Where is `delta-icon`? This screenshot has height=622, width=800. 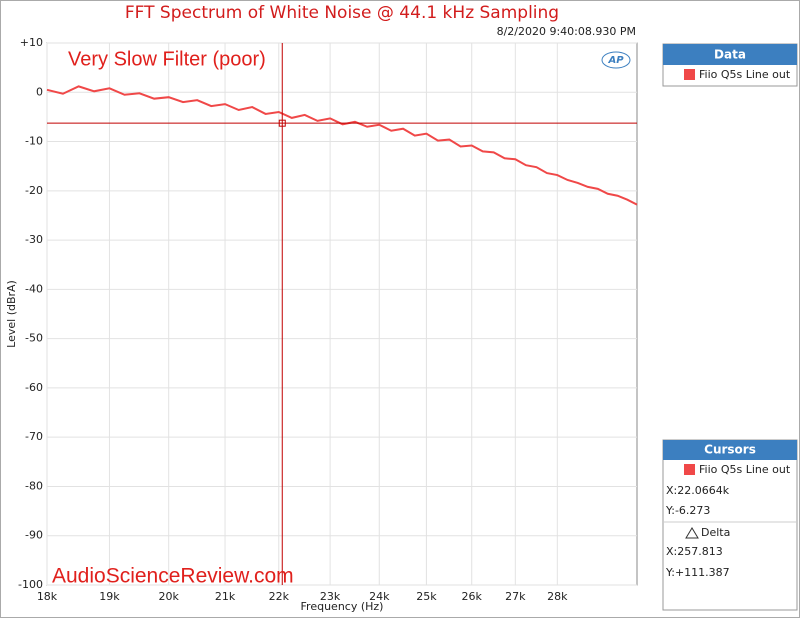 delta-icon is located at coordinates (692, 533).